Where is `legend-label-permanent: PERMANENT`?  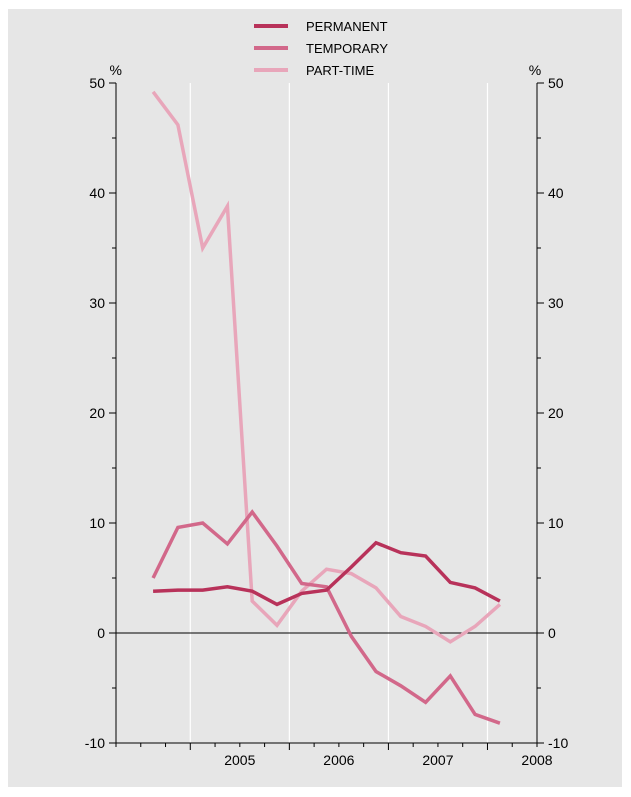 legend-label-permanent: PERMANENT is located at coordinates (347, 26).